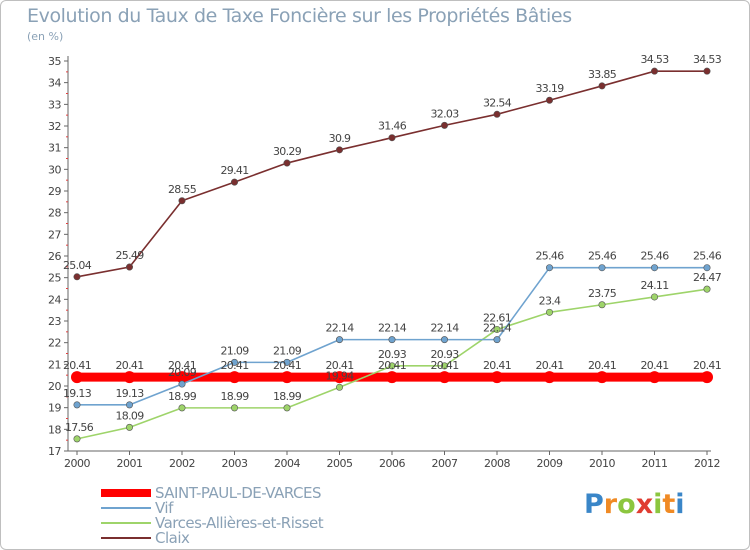 The width and height of the screenshot is (750, 550). I want to click on y-tick-label: 26, so click(54, 256).